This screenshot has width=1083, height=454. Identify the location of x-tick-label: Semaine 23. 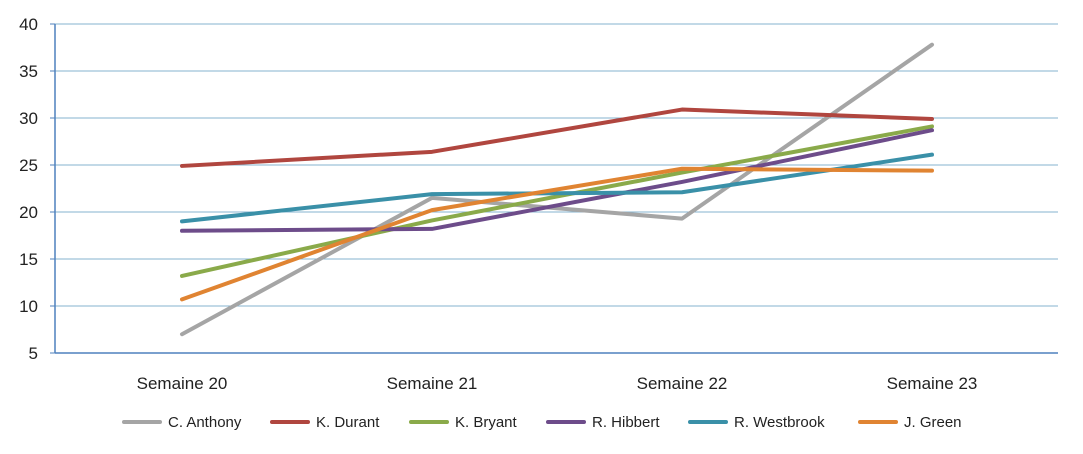
(932, 383).